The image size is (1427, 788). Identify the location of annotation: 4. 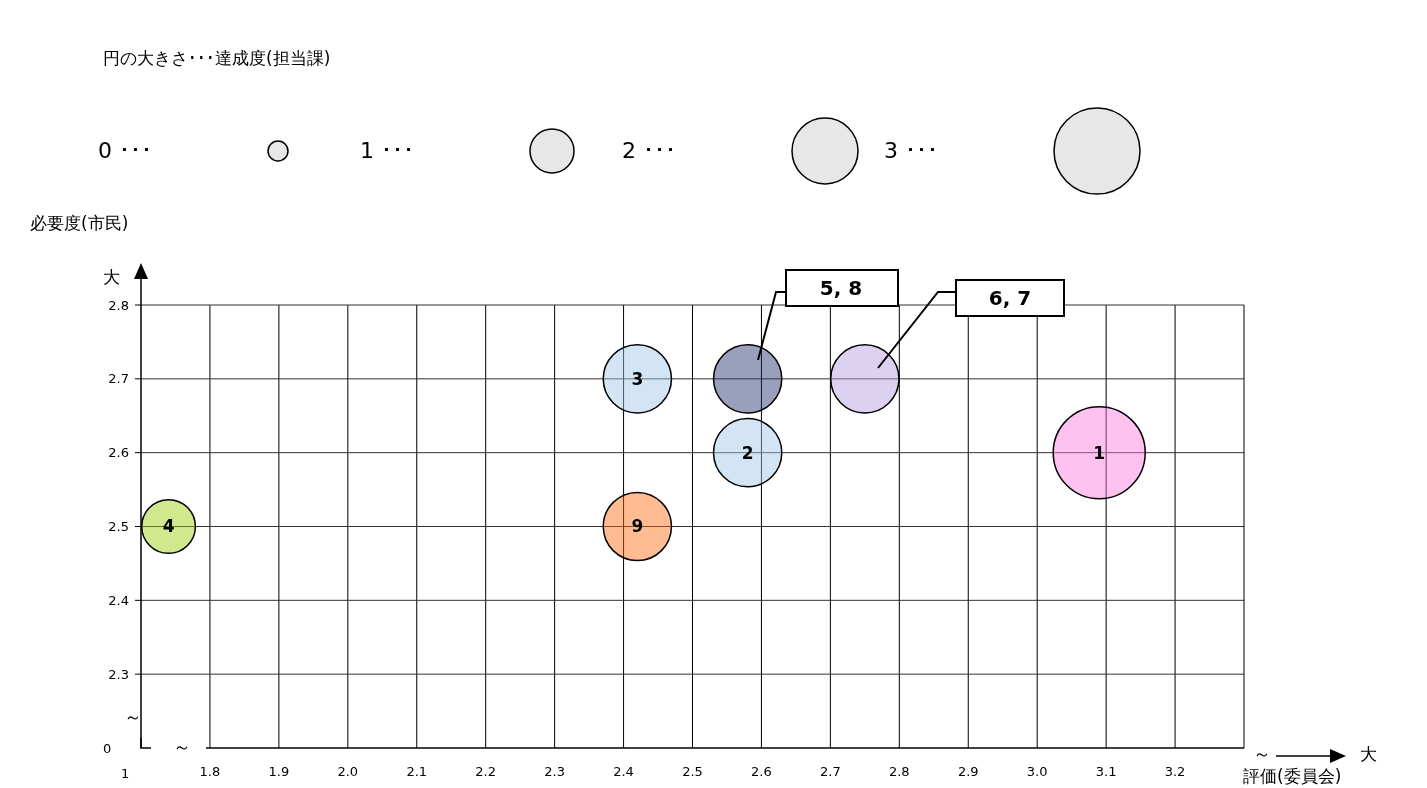
(168, 526).